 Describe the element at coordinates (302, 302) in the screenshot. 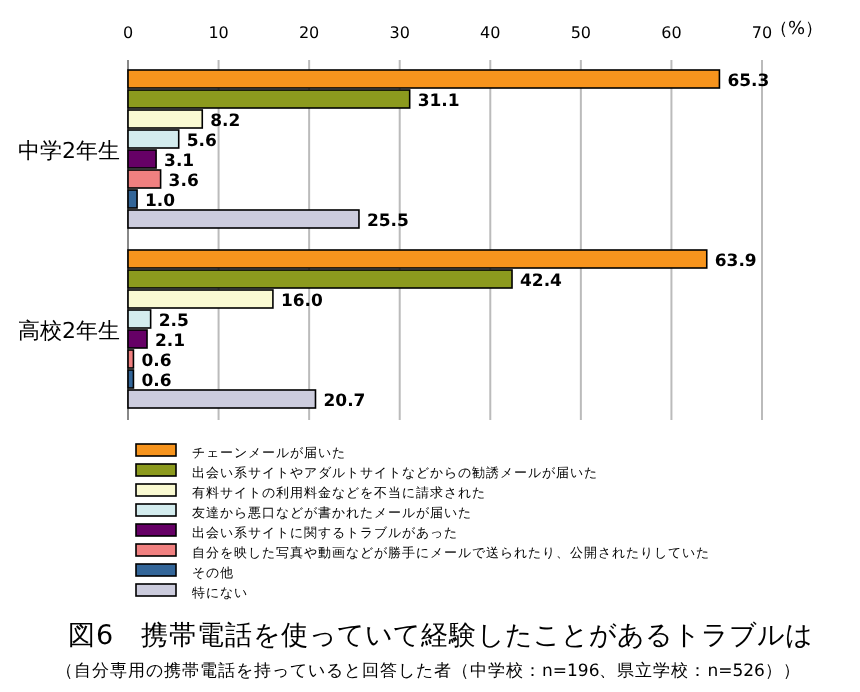

I see `data-label: 16.0` at that location.